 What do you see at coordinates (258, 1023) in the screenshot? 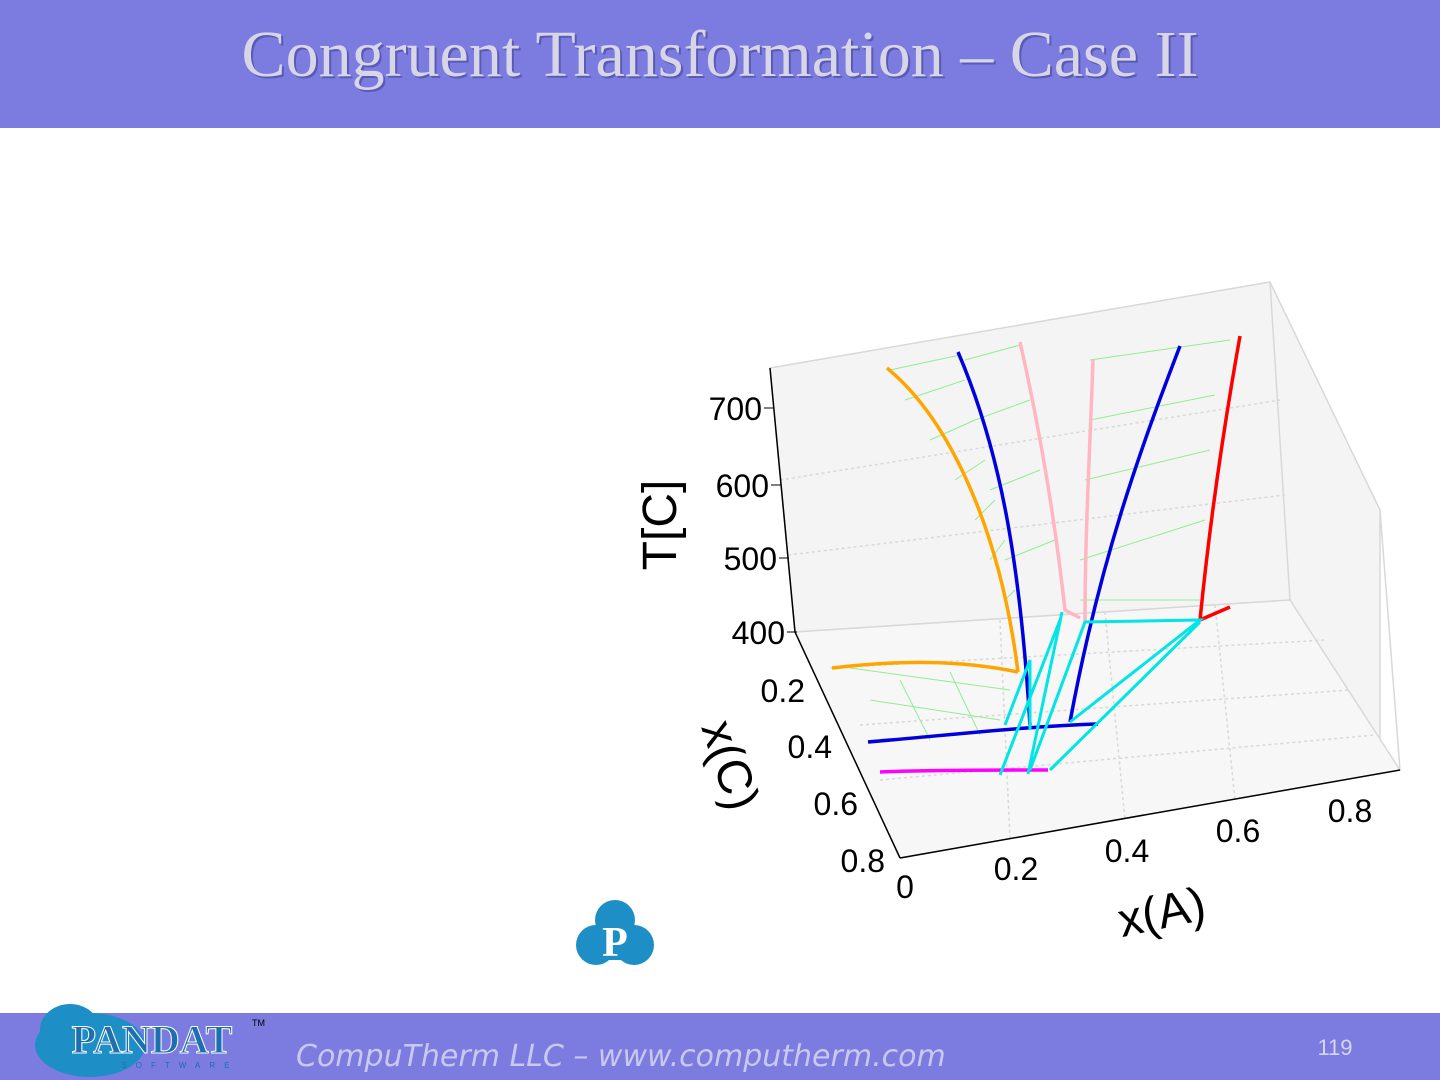
I see `trademark: TM` at bounding box center [258, 1023].